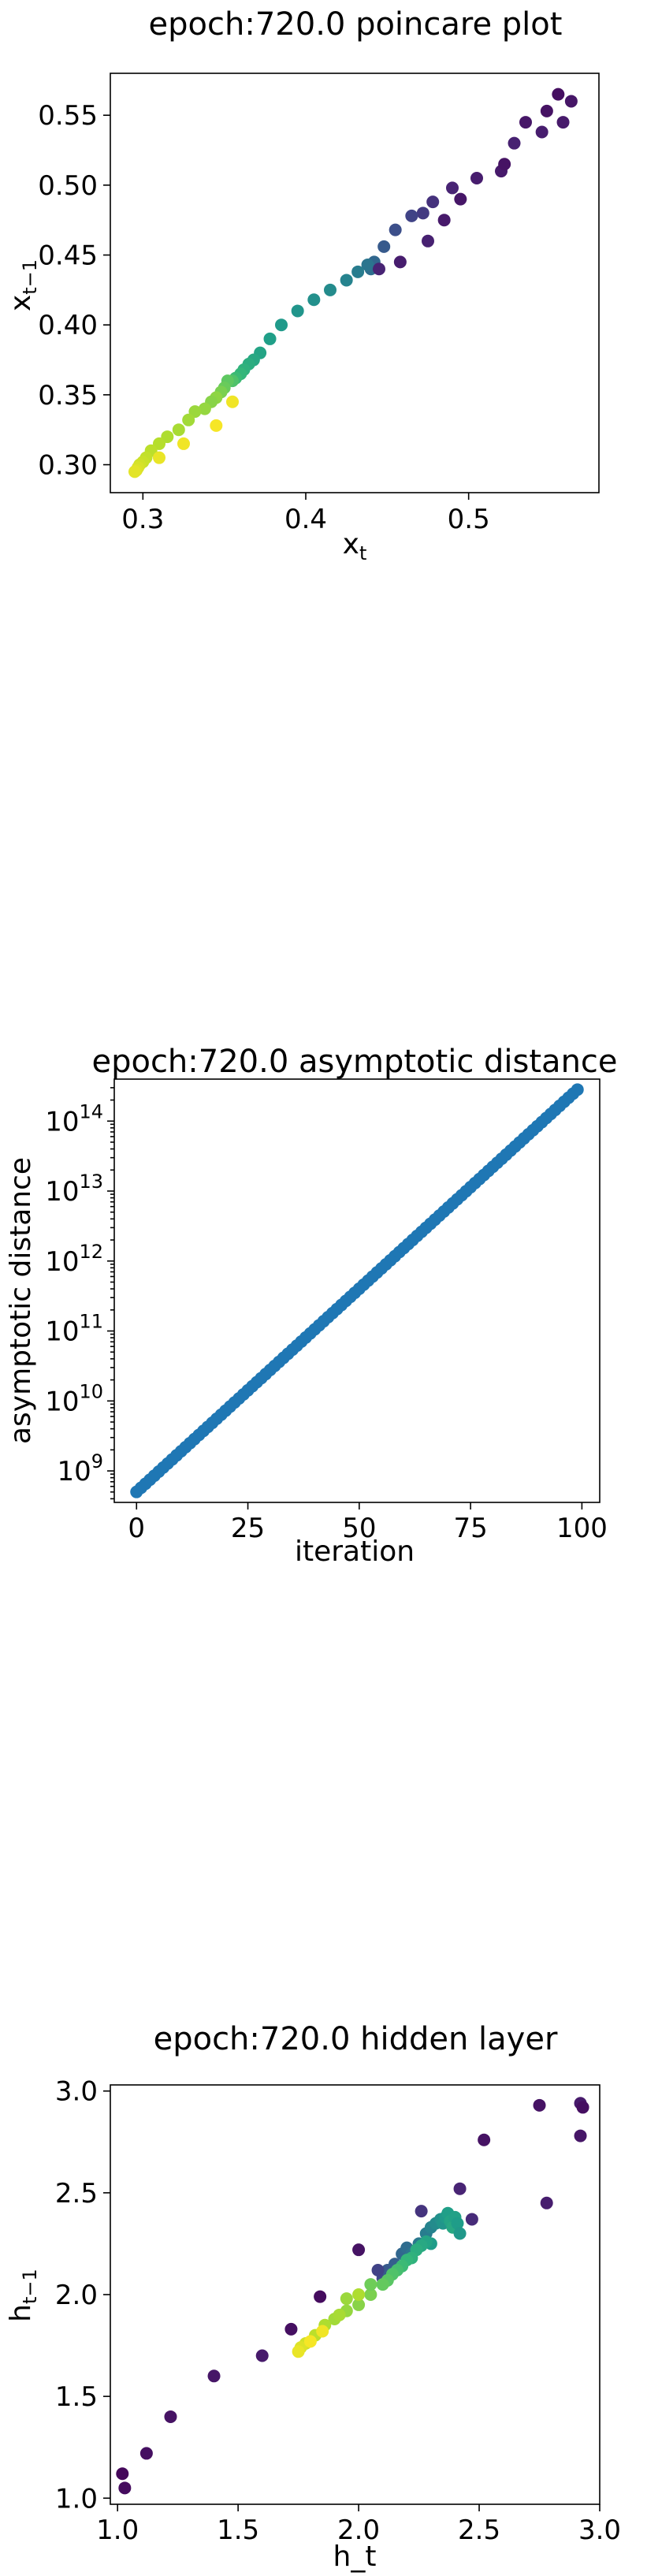 This screenshot has width=647, height=2576. Describe the element at coordinates (356, 2039) in the screenshot. I see `chart-title: epoch:720.0 hidden layer` at that location.